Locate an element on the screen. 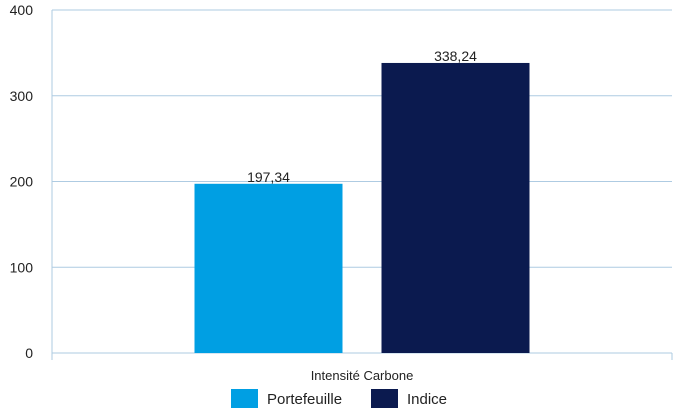 The image size is (673, 412). y-tick-label-400: 400 is located at coordinates (22, 10).